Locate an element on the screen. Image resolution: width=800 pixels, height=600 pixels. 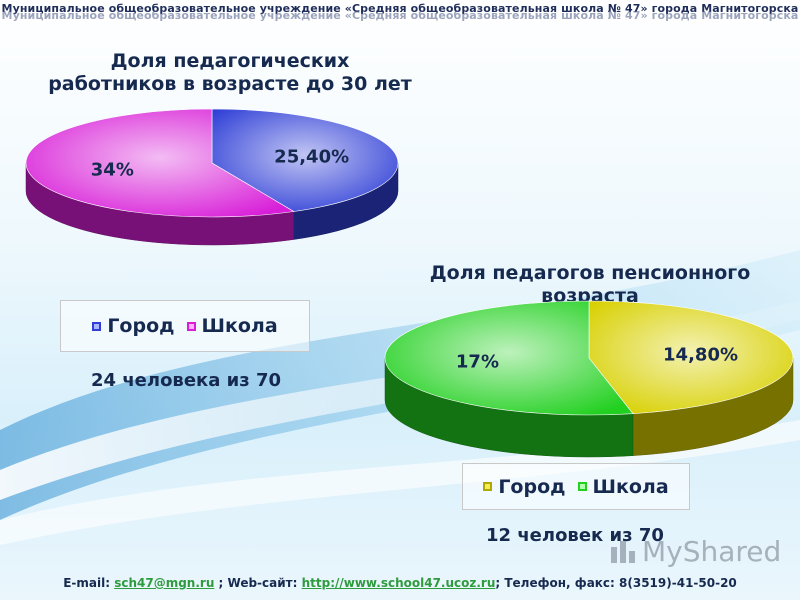
legend-item-shkola: Школа is located at coordinates (232, 326).